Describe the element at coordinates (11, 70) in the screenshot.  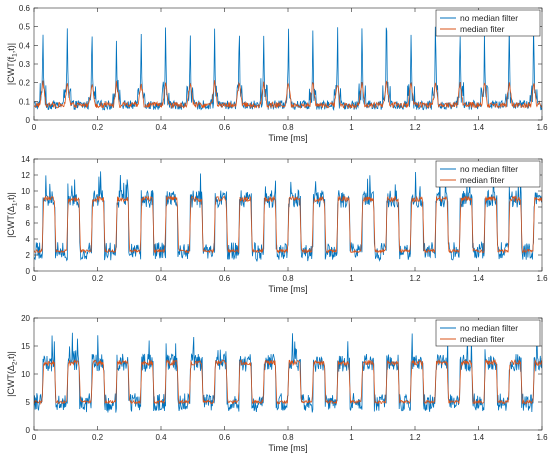
I see `y-axis-label-main: |CWT(f` at that location.